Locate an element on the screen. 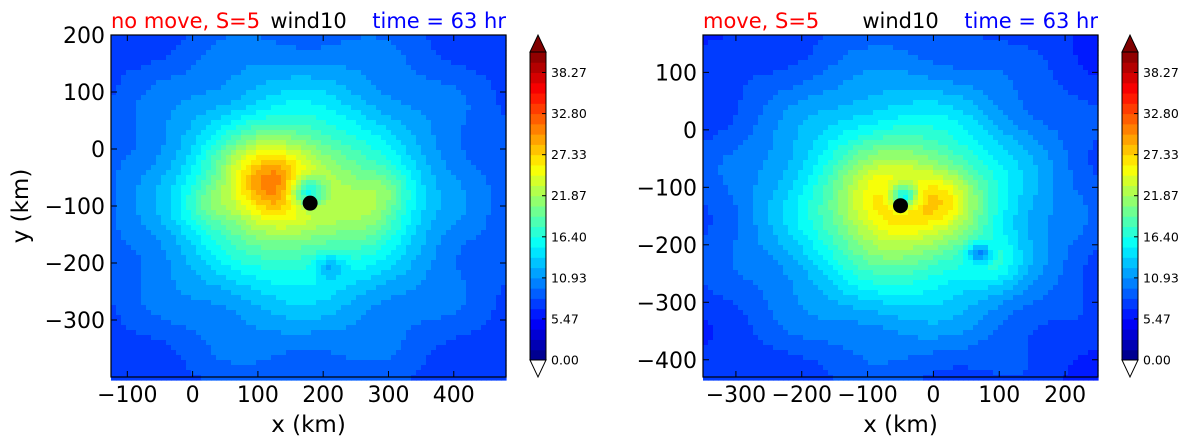 The image size is (1190, 447). panel2-xtick-label: 200 is located at coordinates (1065, 395).